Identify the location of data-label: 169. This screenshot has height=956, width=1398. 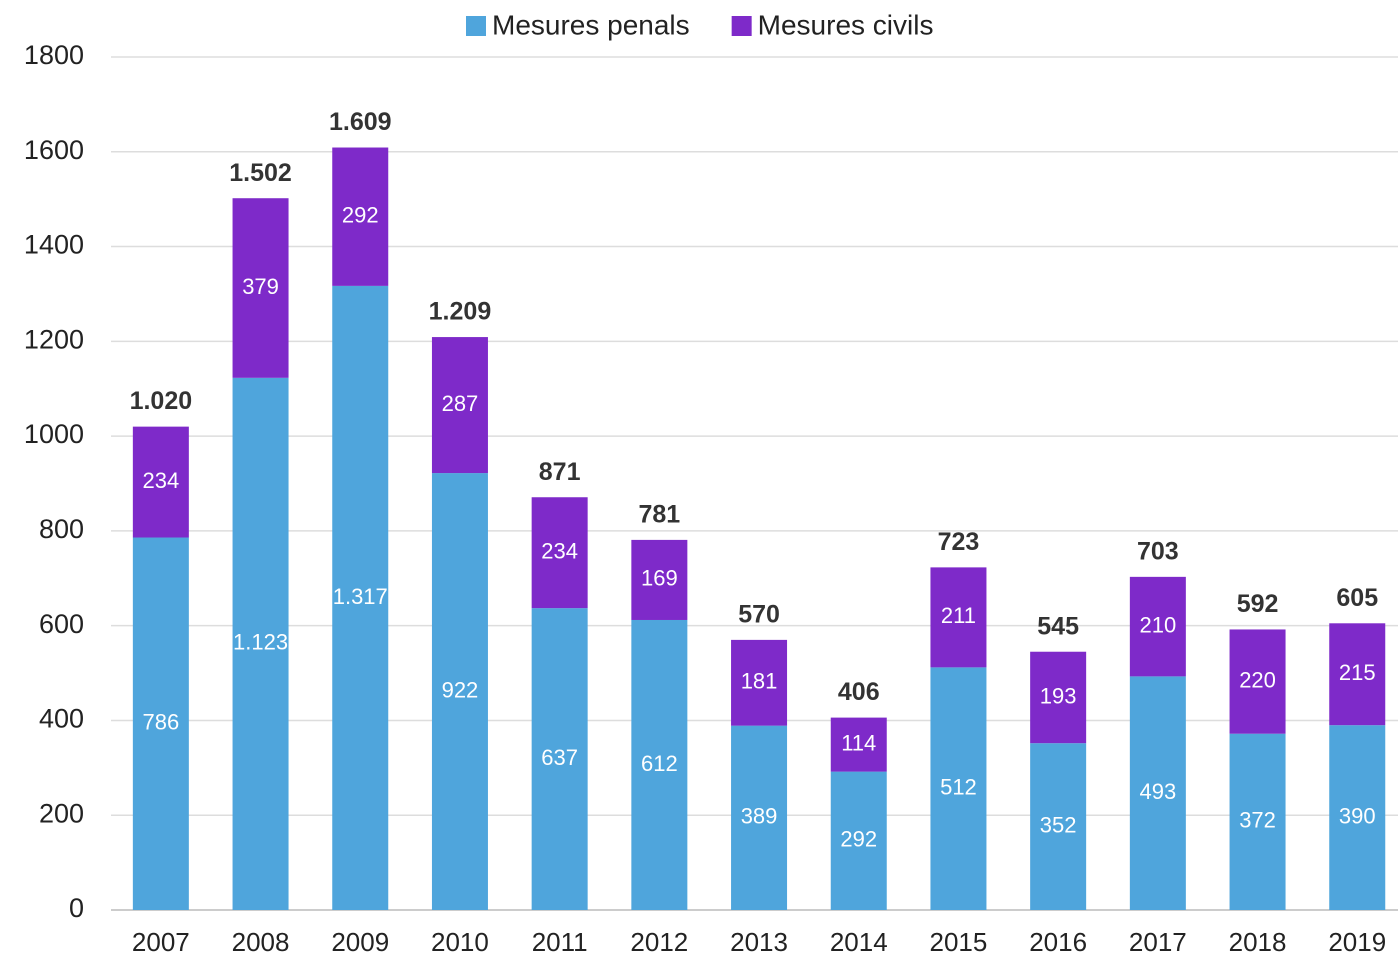
(659, 578).